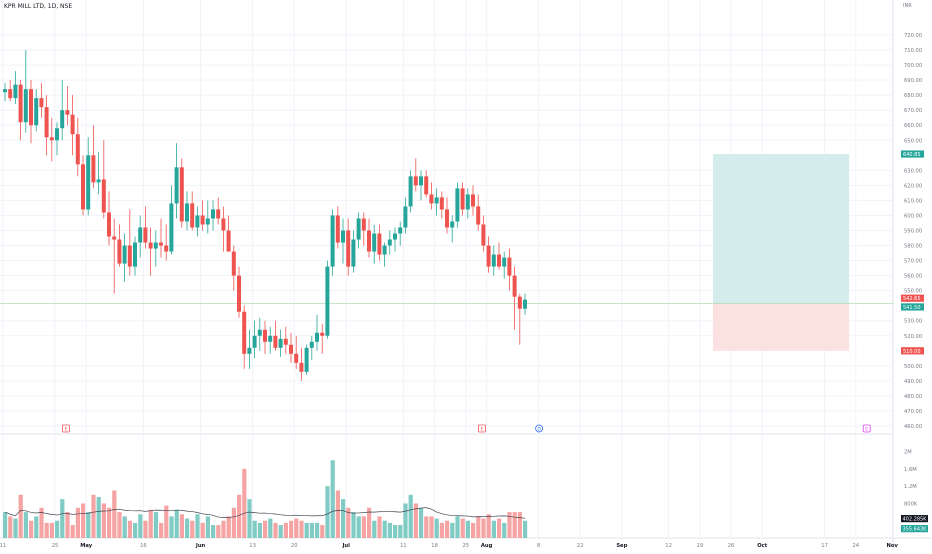  Describe the element at coordinates (910, 470) in the screenshot. I see `volume-tick-label: 1.6M` at that location.